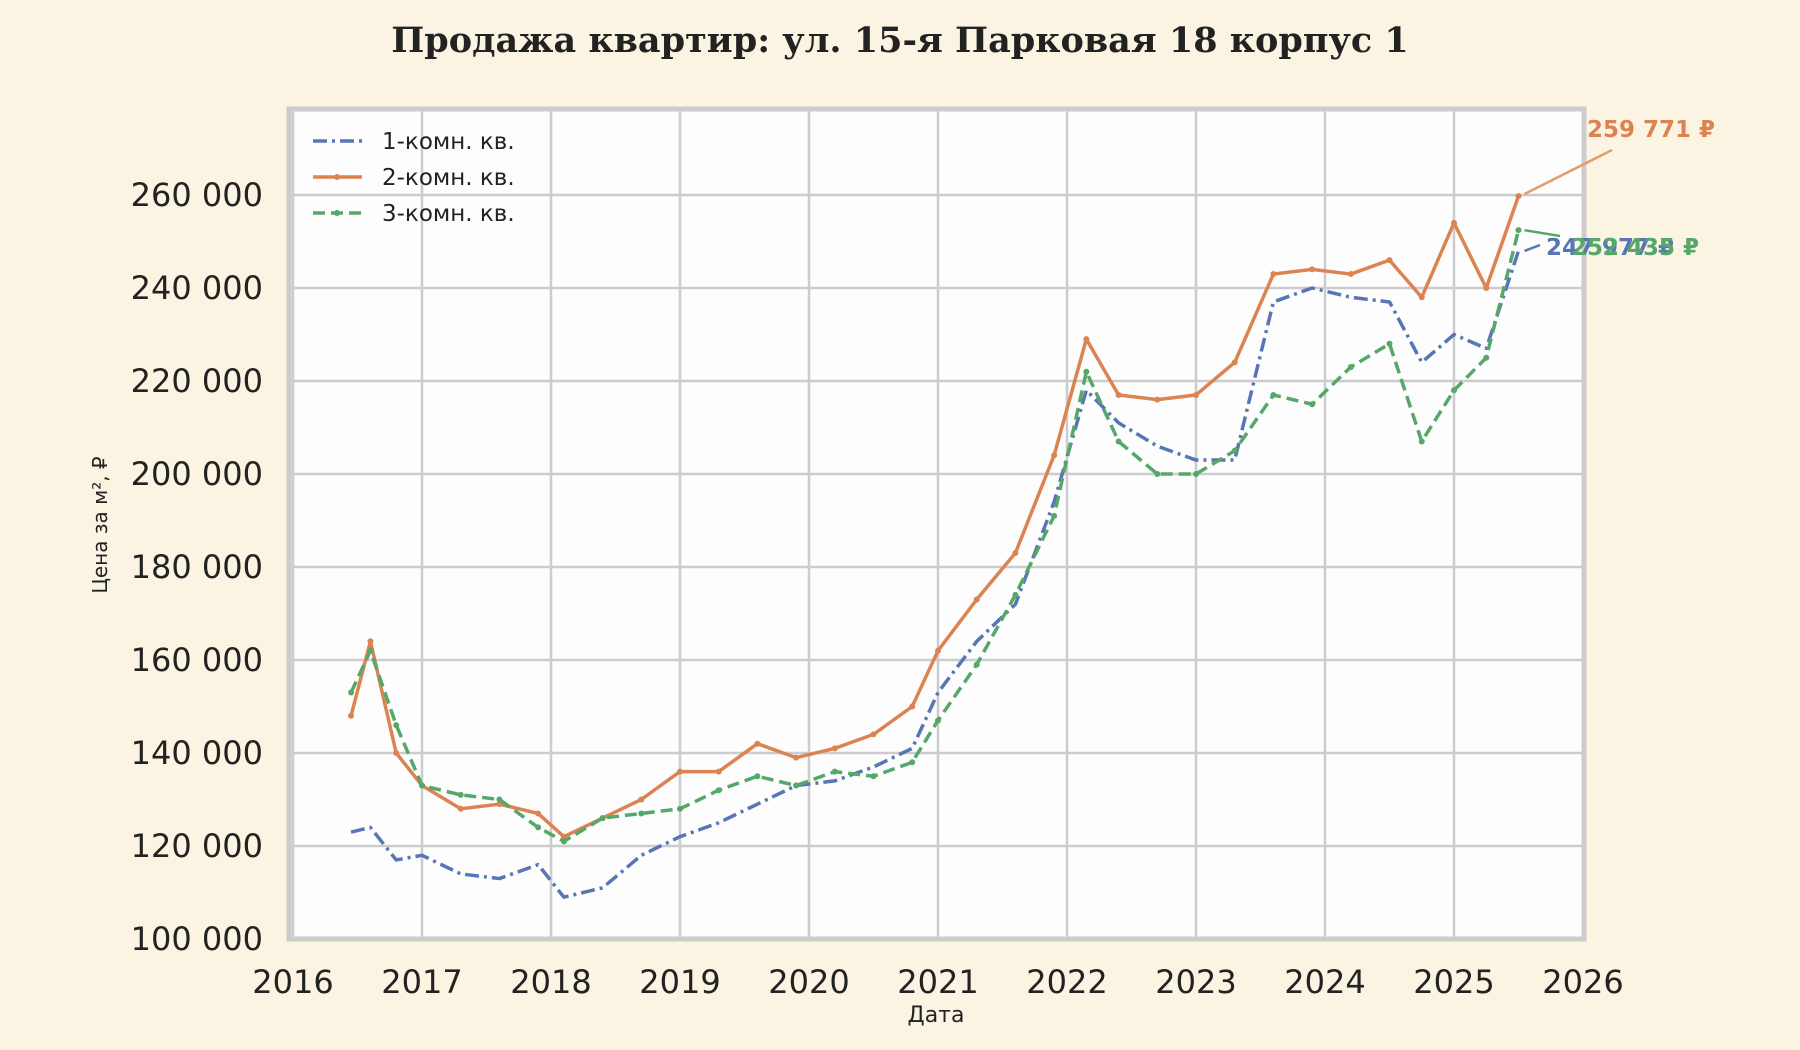  I want to click on x-tick-label: 2024, so click(1324, 982).